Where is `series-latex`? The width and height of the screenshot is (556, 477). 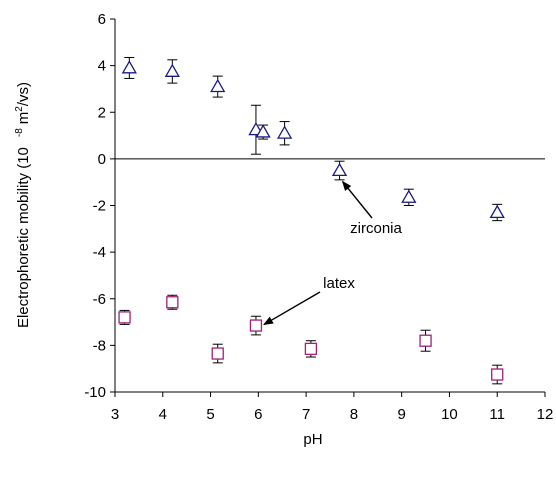
series-latex is located at coordinates (311, 339).